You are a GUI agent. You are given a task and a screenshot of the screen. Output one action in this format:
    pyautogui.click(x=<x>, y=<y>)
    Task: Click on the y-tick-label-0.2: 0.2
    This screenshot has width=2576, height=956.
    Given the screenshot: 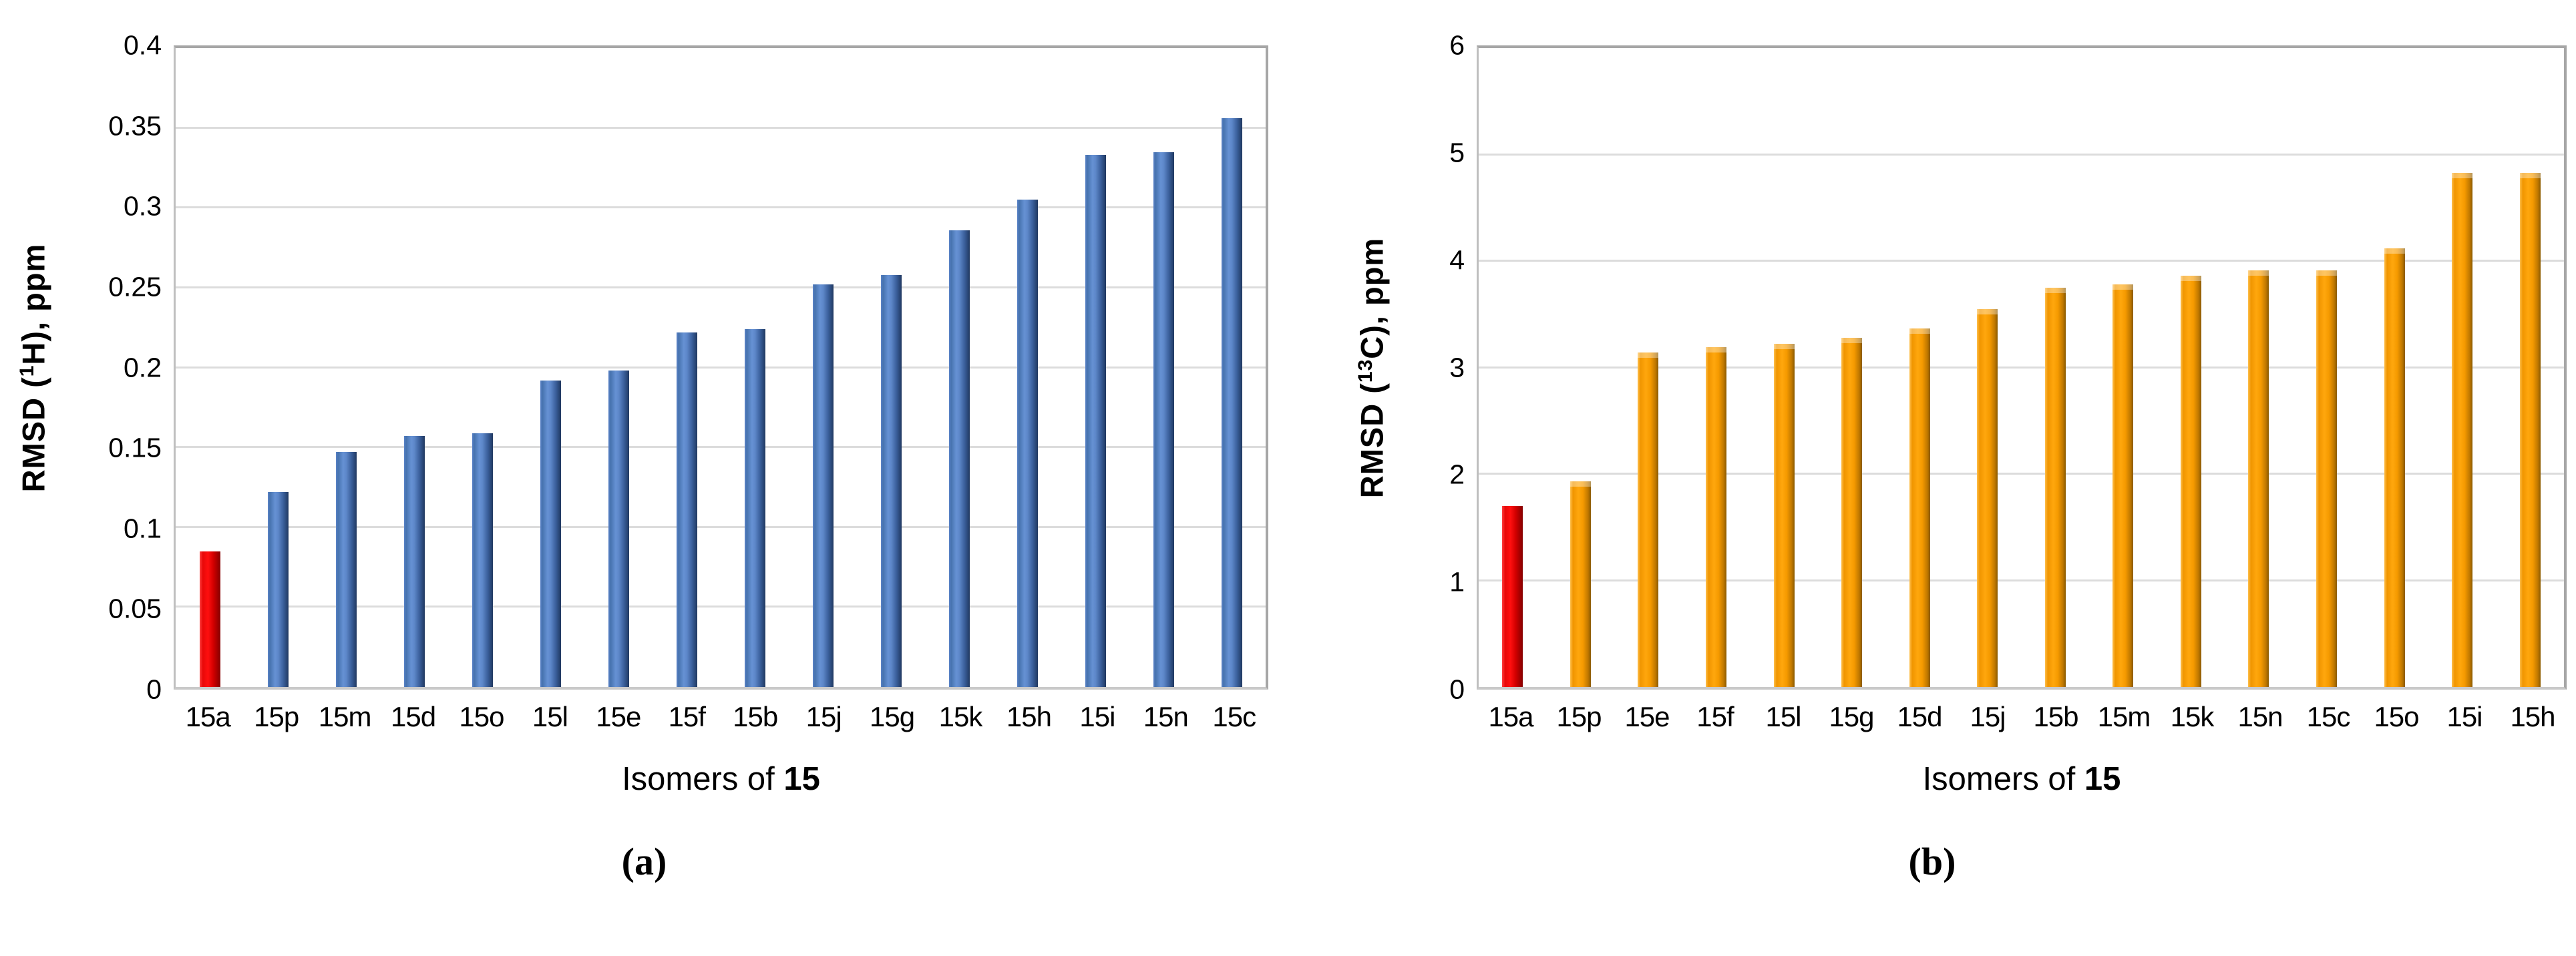 What is the action you would take?
    pyautogui.click(x=143, y=367)
    